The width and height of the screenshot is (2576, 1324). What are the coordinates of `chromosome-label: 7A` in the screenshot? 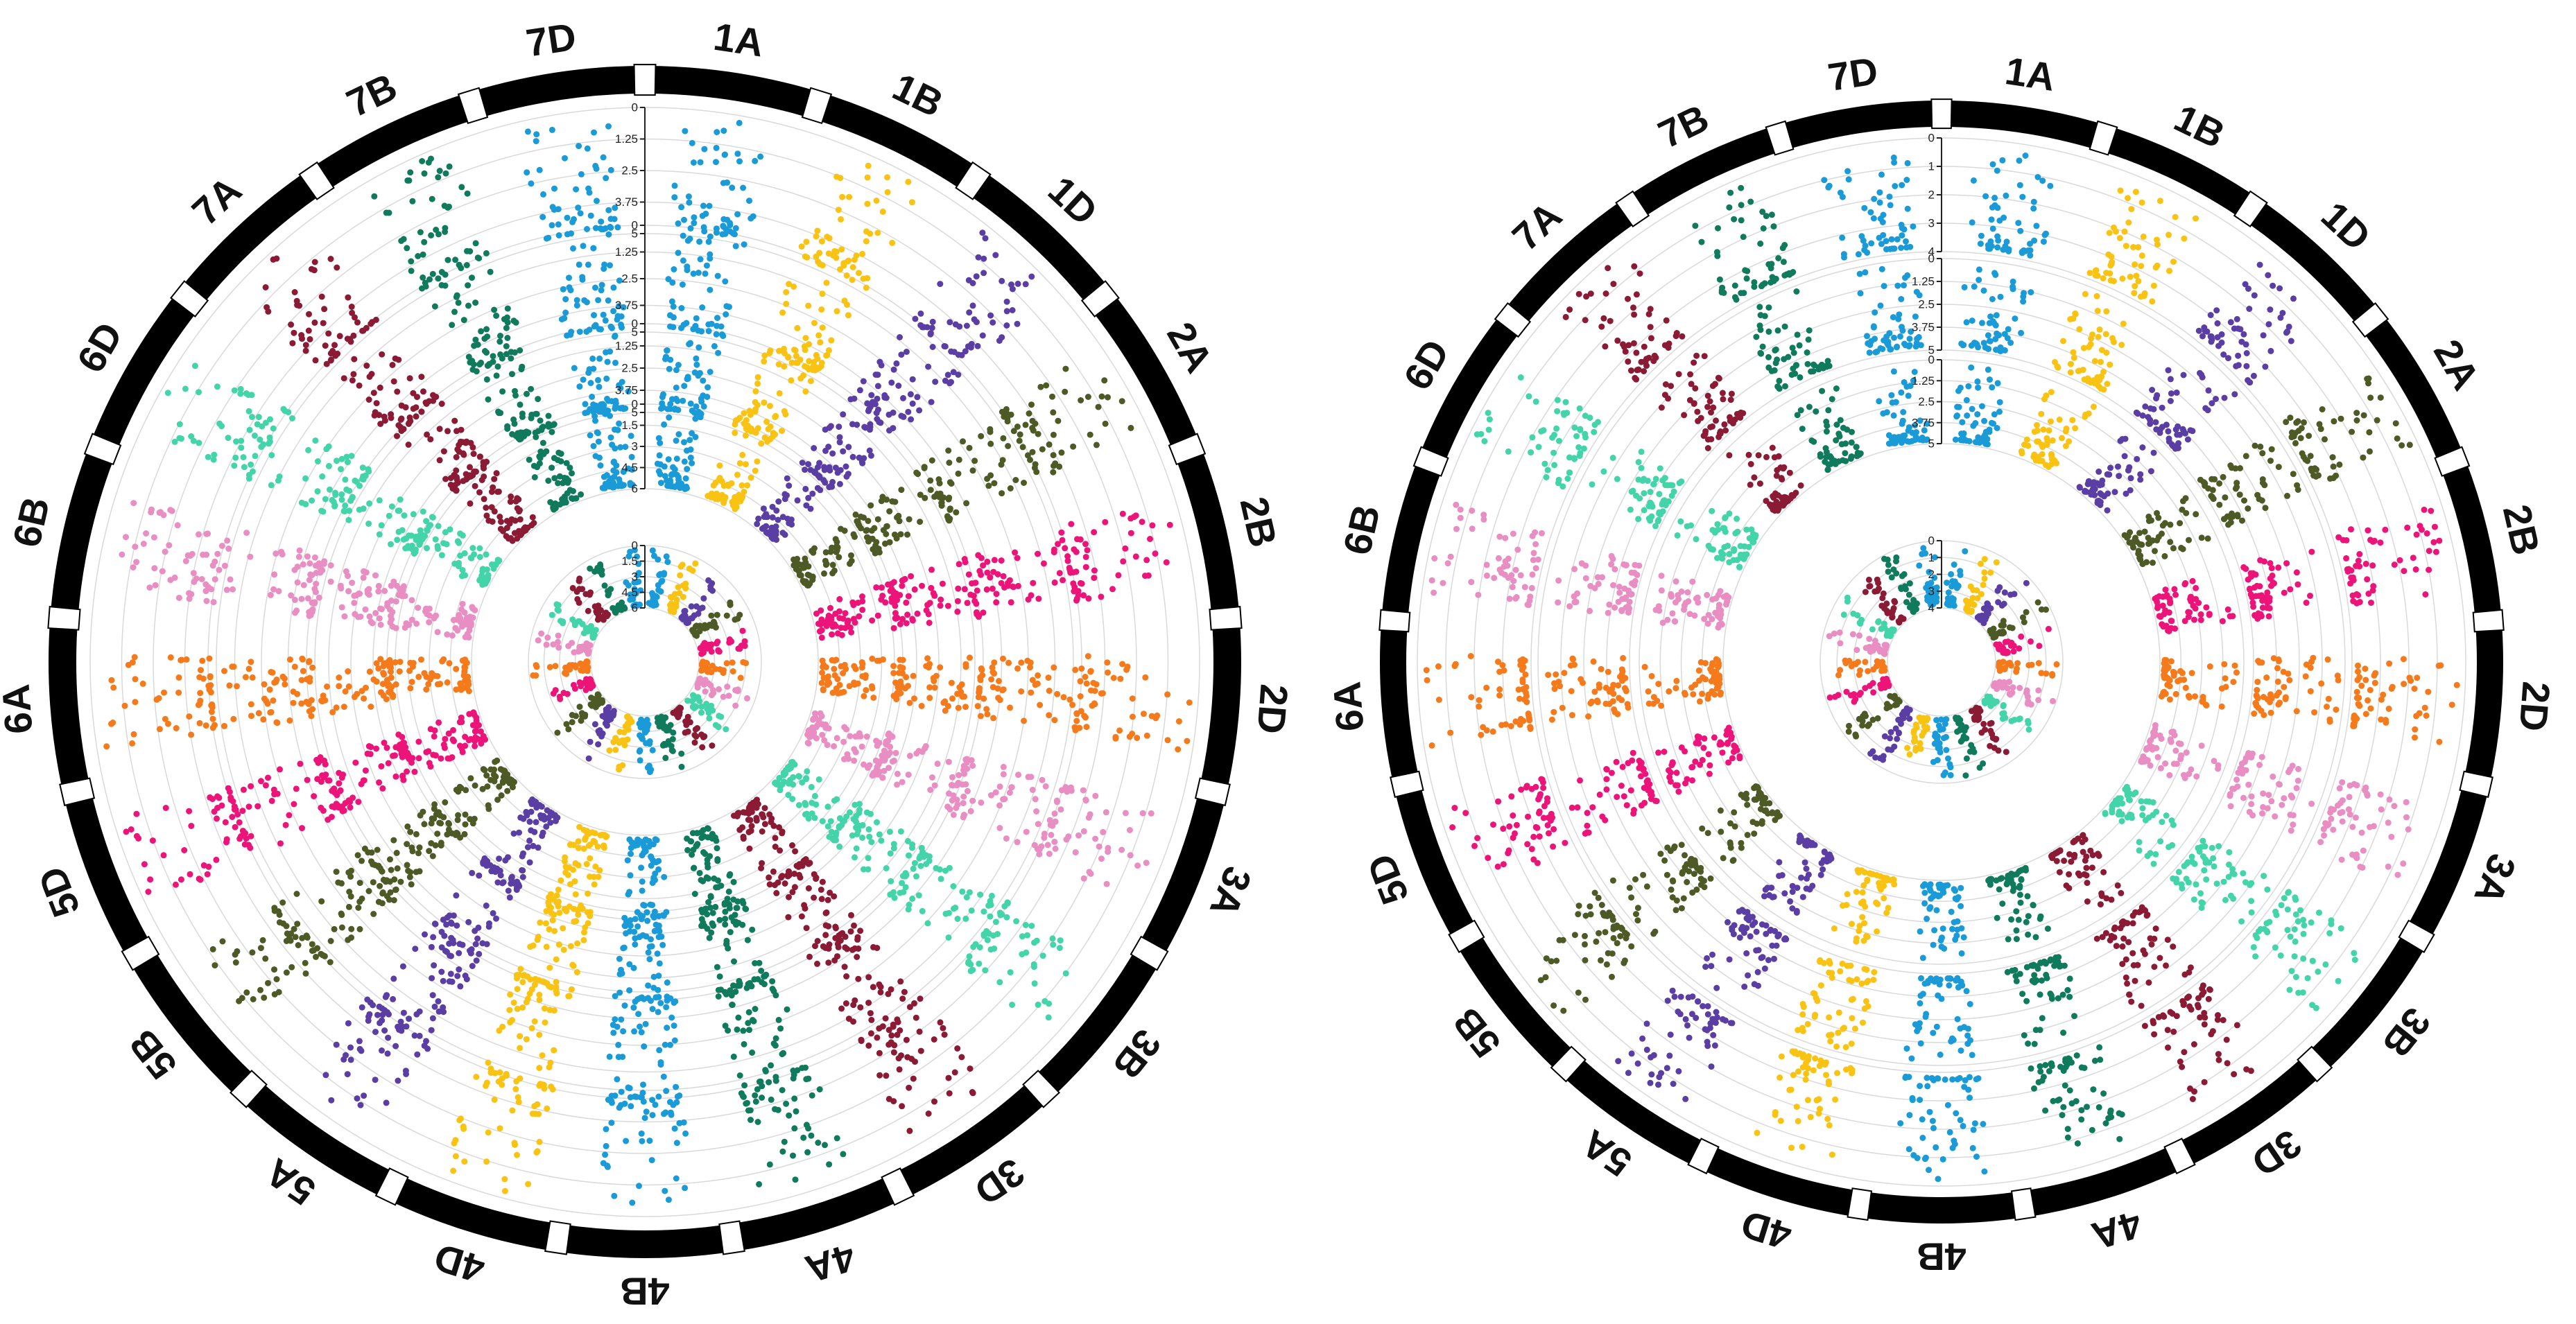 It's located at (217, 201).